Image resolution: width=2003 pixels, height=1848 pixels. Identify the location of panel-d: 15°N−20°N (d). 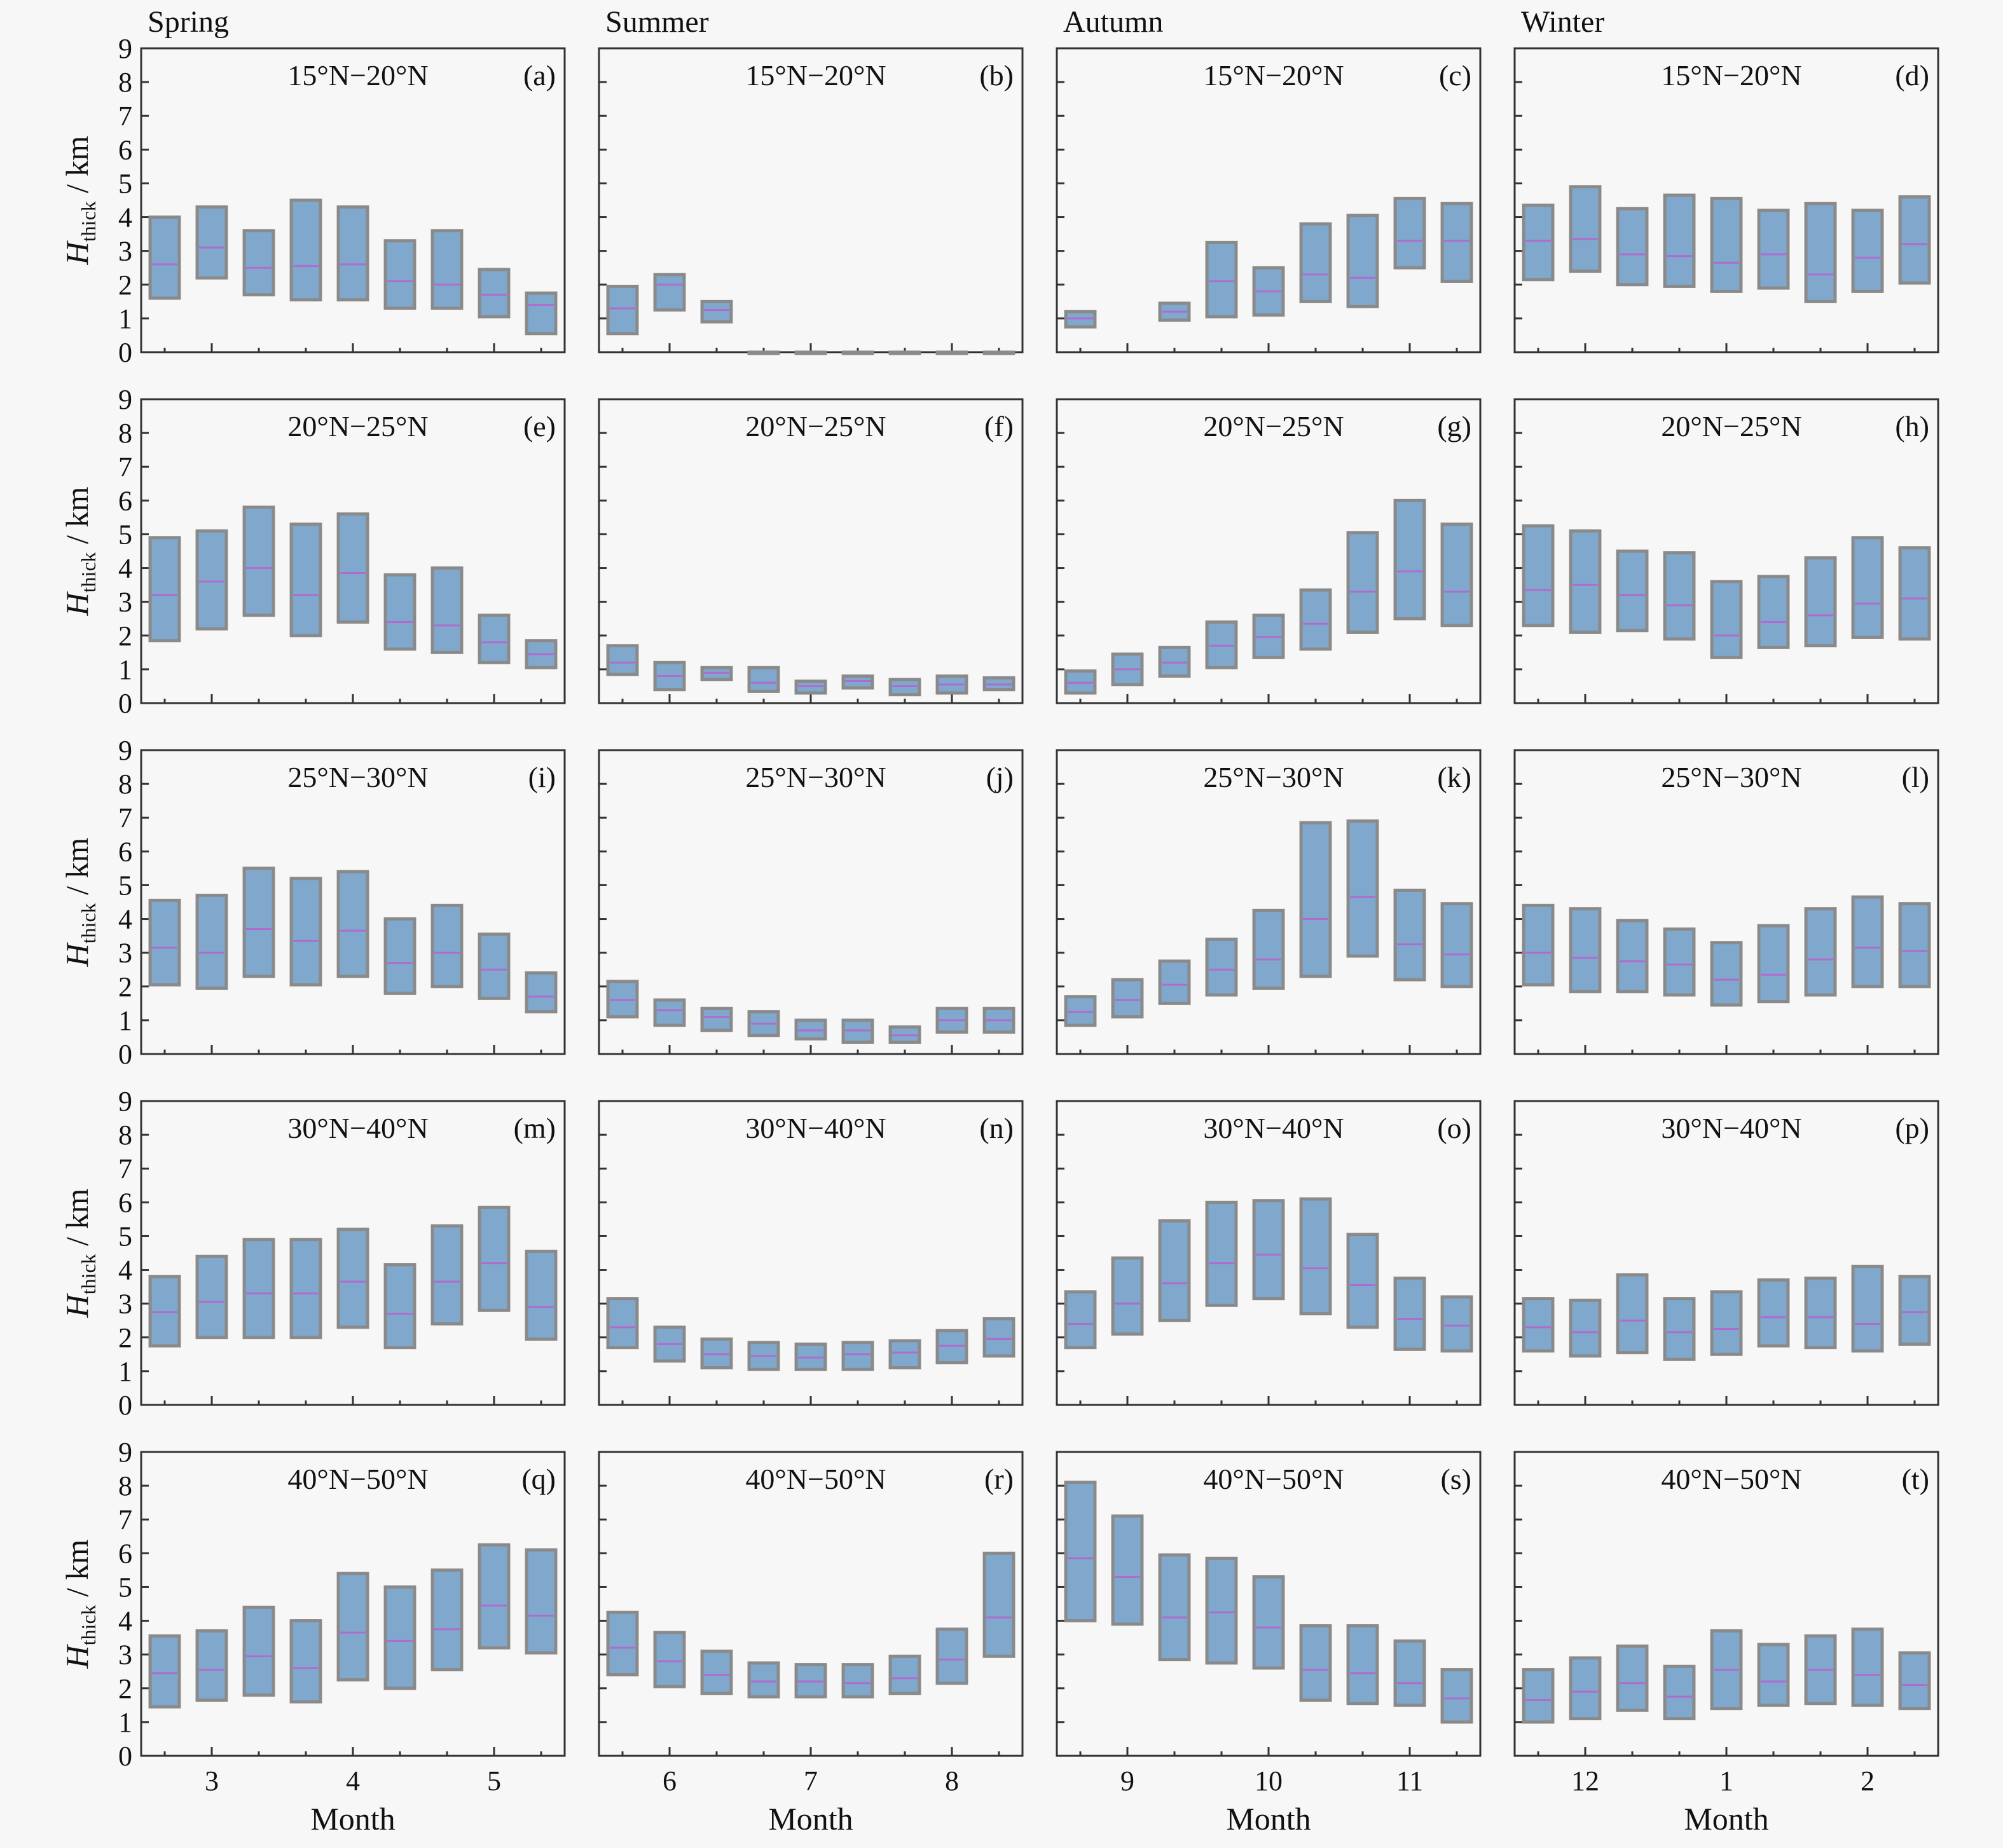
(1726, 200).